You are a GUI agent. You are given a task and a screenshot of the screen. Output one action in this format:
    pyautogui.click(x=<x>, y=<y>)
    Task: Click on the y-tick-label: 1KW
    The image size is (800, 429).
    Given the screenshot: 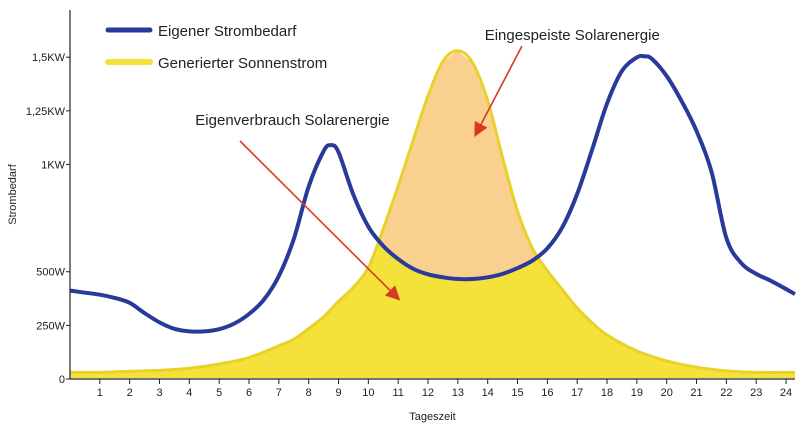 What is the action you would take?
    pyautogui.click(x=53, y=165)
    